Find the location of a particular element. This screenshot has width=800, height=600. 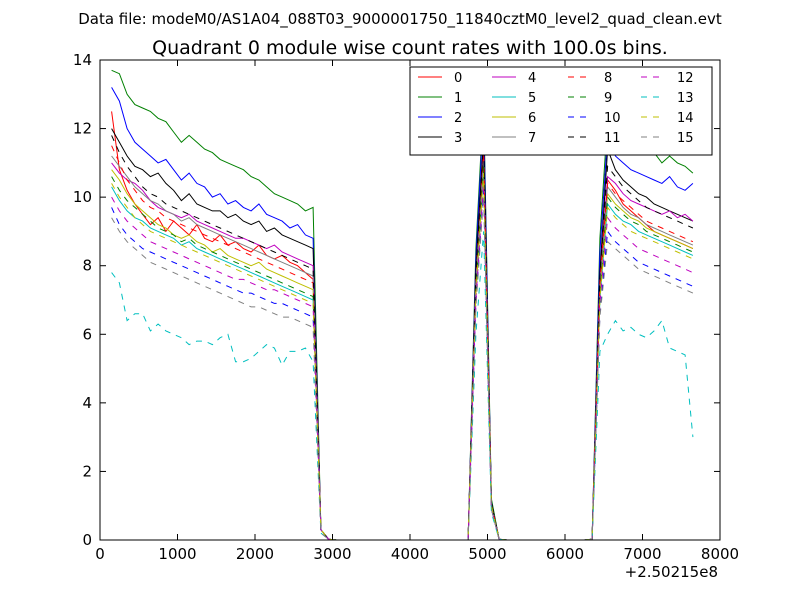

legend-label-11: 11 is located at coordinates (612, 138).